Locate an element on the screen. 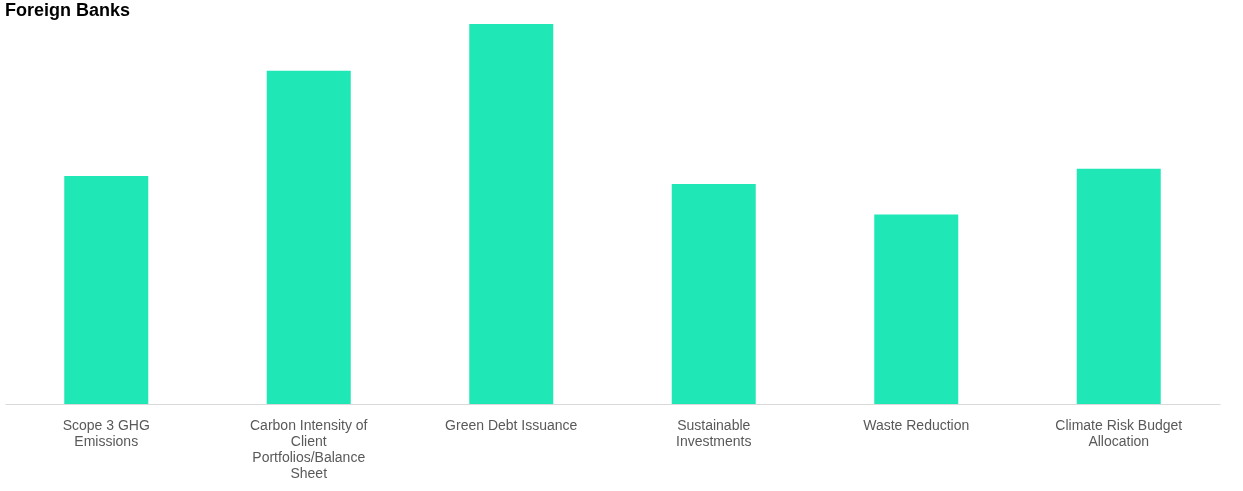  x-tick-label: Green Debt Issuance is located at coordinates (511, 424).